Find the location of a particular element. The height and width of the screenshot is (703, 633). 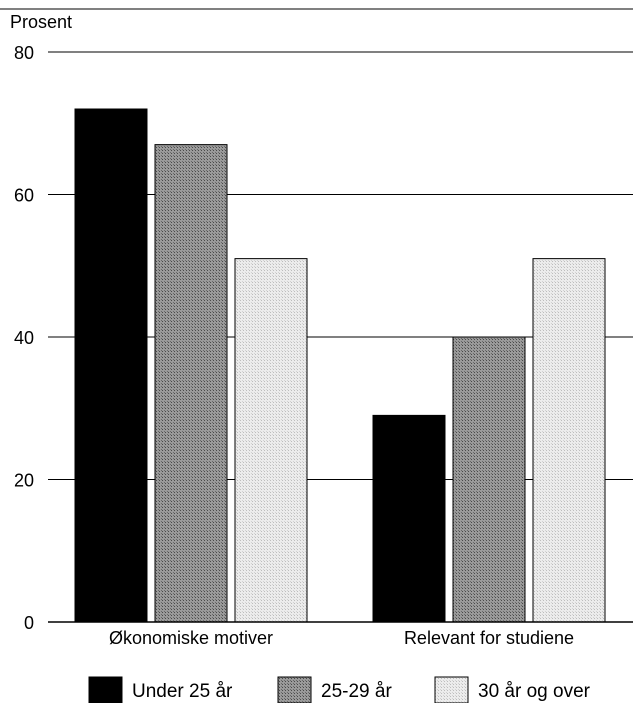

y-tick-label: 60 is located at coordinates (24, 196).